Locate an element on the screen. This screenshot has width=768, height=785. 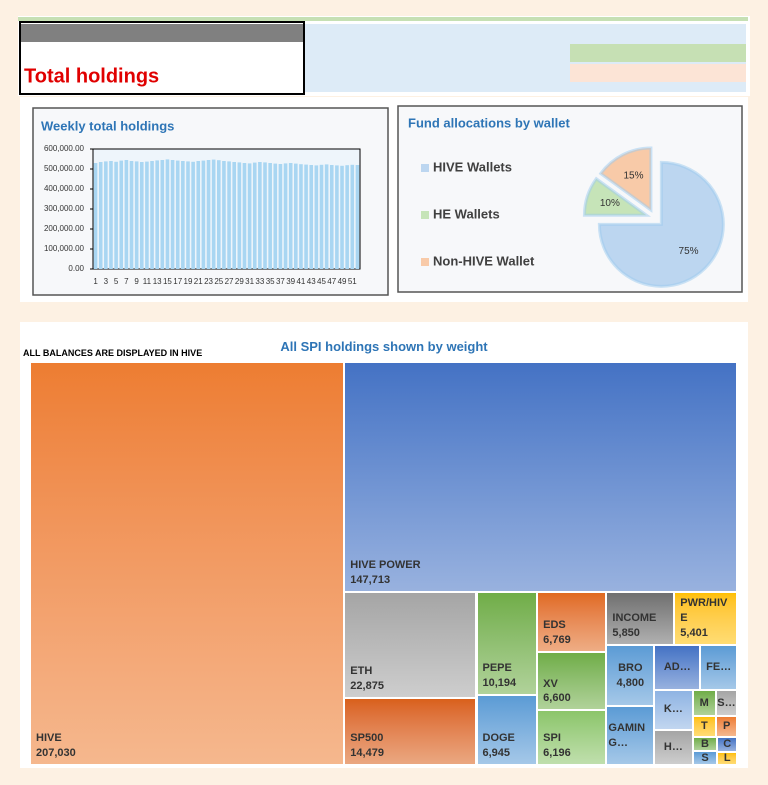
y-tick-label: 200,000.00 is located at coordinates (64, 228).